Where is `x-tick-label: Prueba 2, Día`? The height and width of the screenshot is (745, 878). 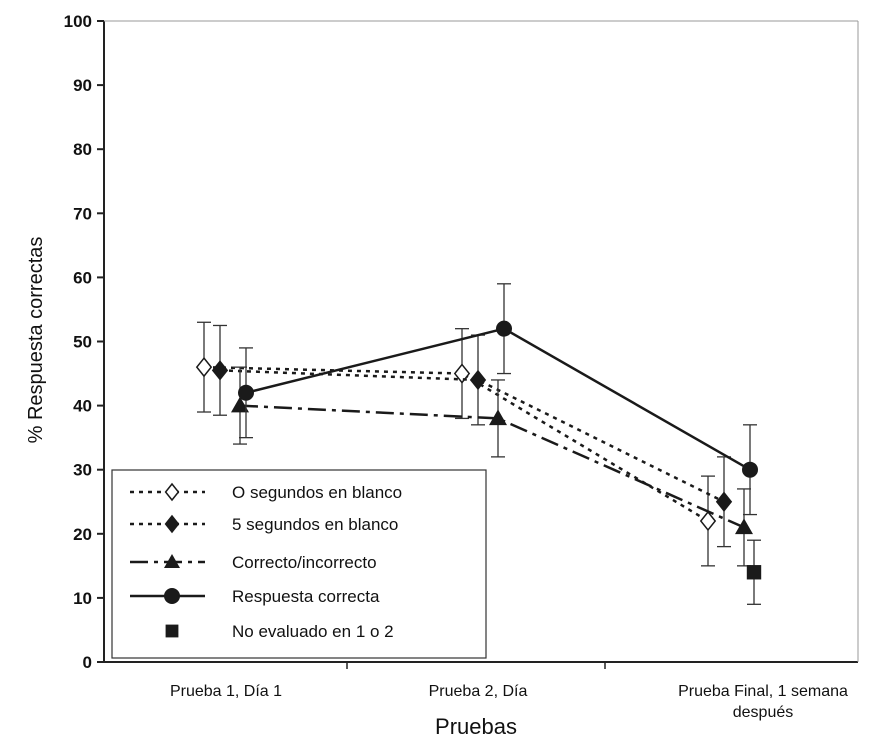 x-tick-label: Prueba 2, Día is located at coordinates (478, 691).